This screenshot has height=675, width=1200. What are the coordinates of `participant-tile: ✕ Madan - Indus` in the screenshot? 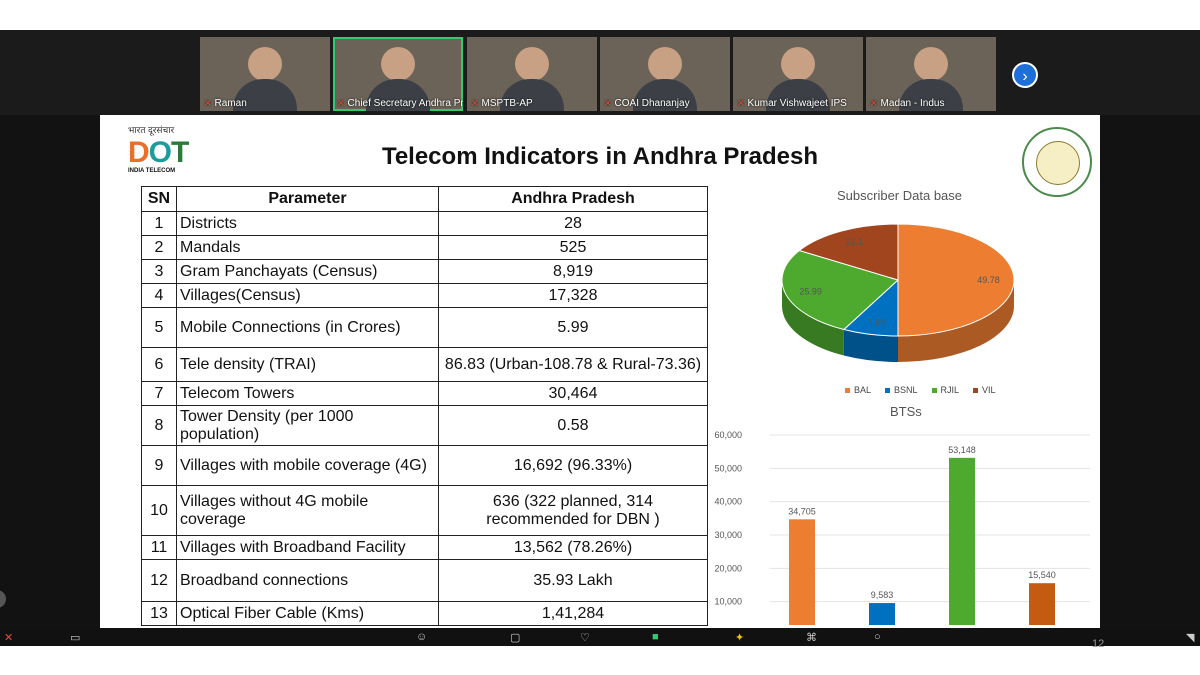 It's located at (931, 74).